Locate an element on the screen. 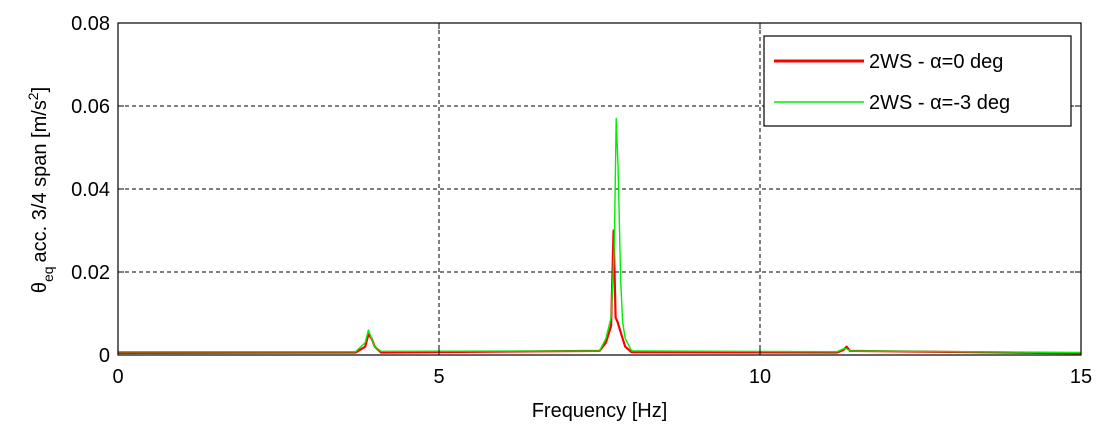  legend-label-series-2: 2WS - α=-3 deg is located at coordinates (939, 103).